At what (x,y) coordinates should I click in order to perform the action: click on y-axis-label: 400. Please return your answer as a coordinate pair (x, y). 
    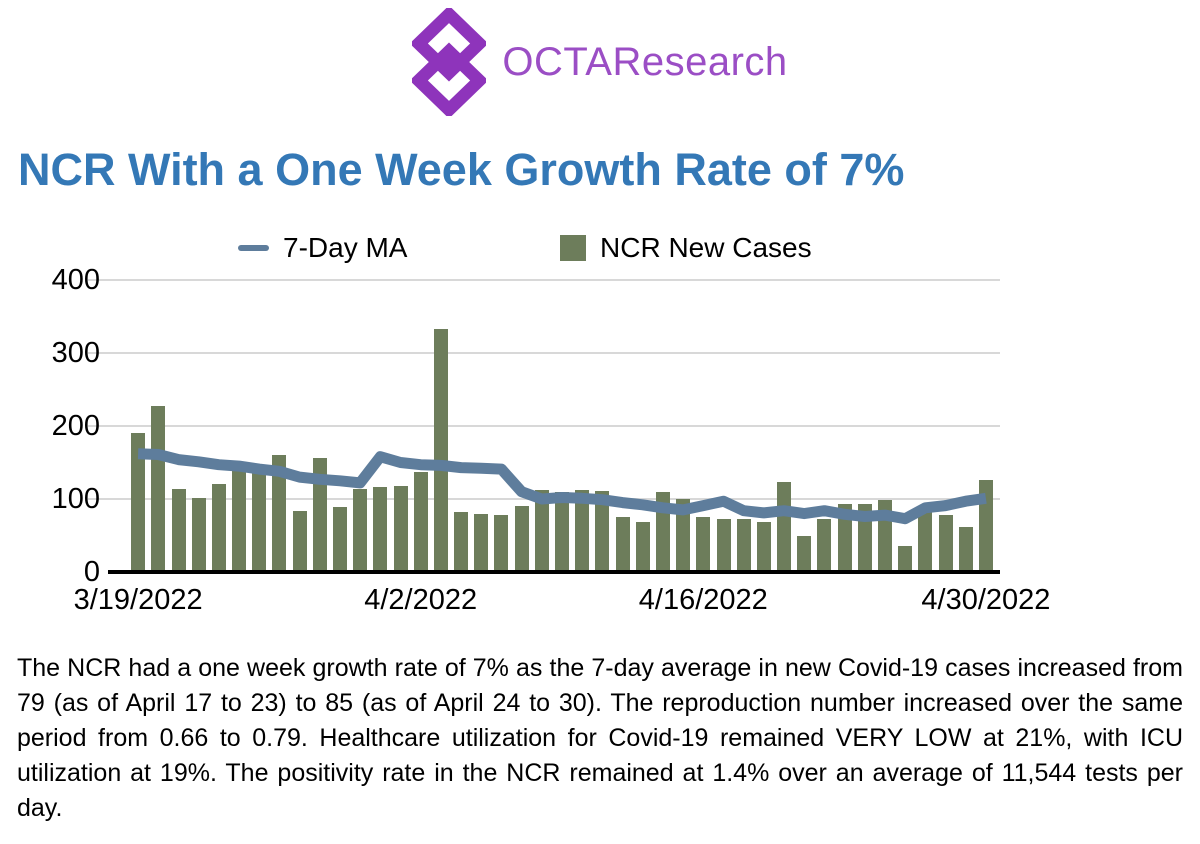
    Looking at the image, I should click on (75, 280).